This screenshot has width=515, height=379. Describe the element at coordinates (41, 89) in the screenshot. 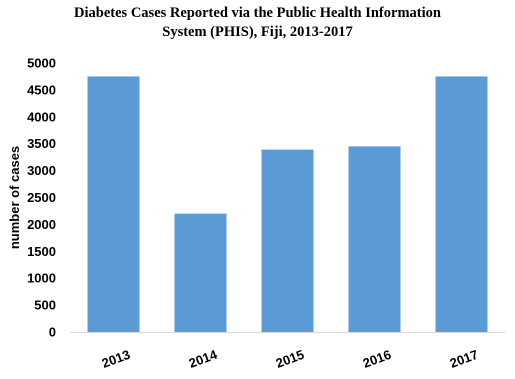

I see `y-tick-label: 4500` at that location.